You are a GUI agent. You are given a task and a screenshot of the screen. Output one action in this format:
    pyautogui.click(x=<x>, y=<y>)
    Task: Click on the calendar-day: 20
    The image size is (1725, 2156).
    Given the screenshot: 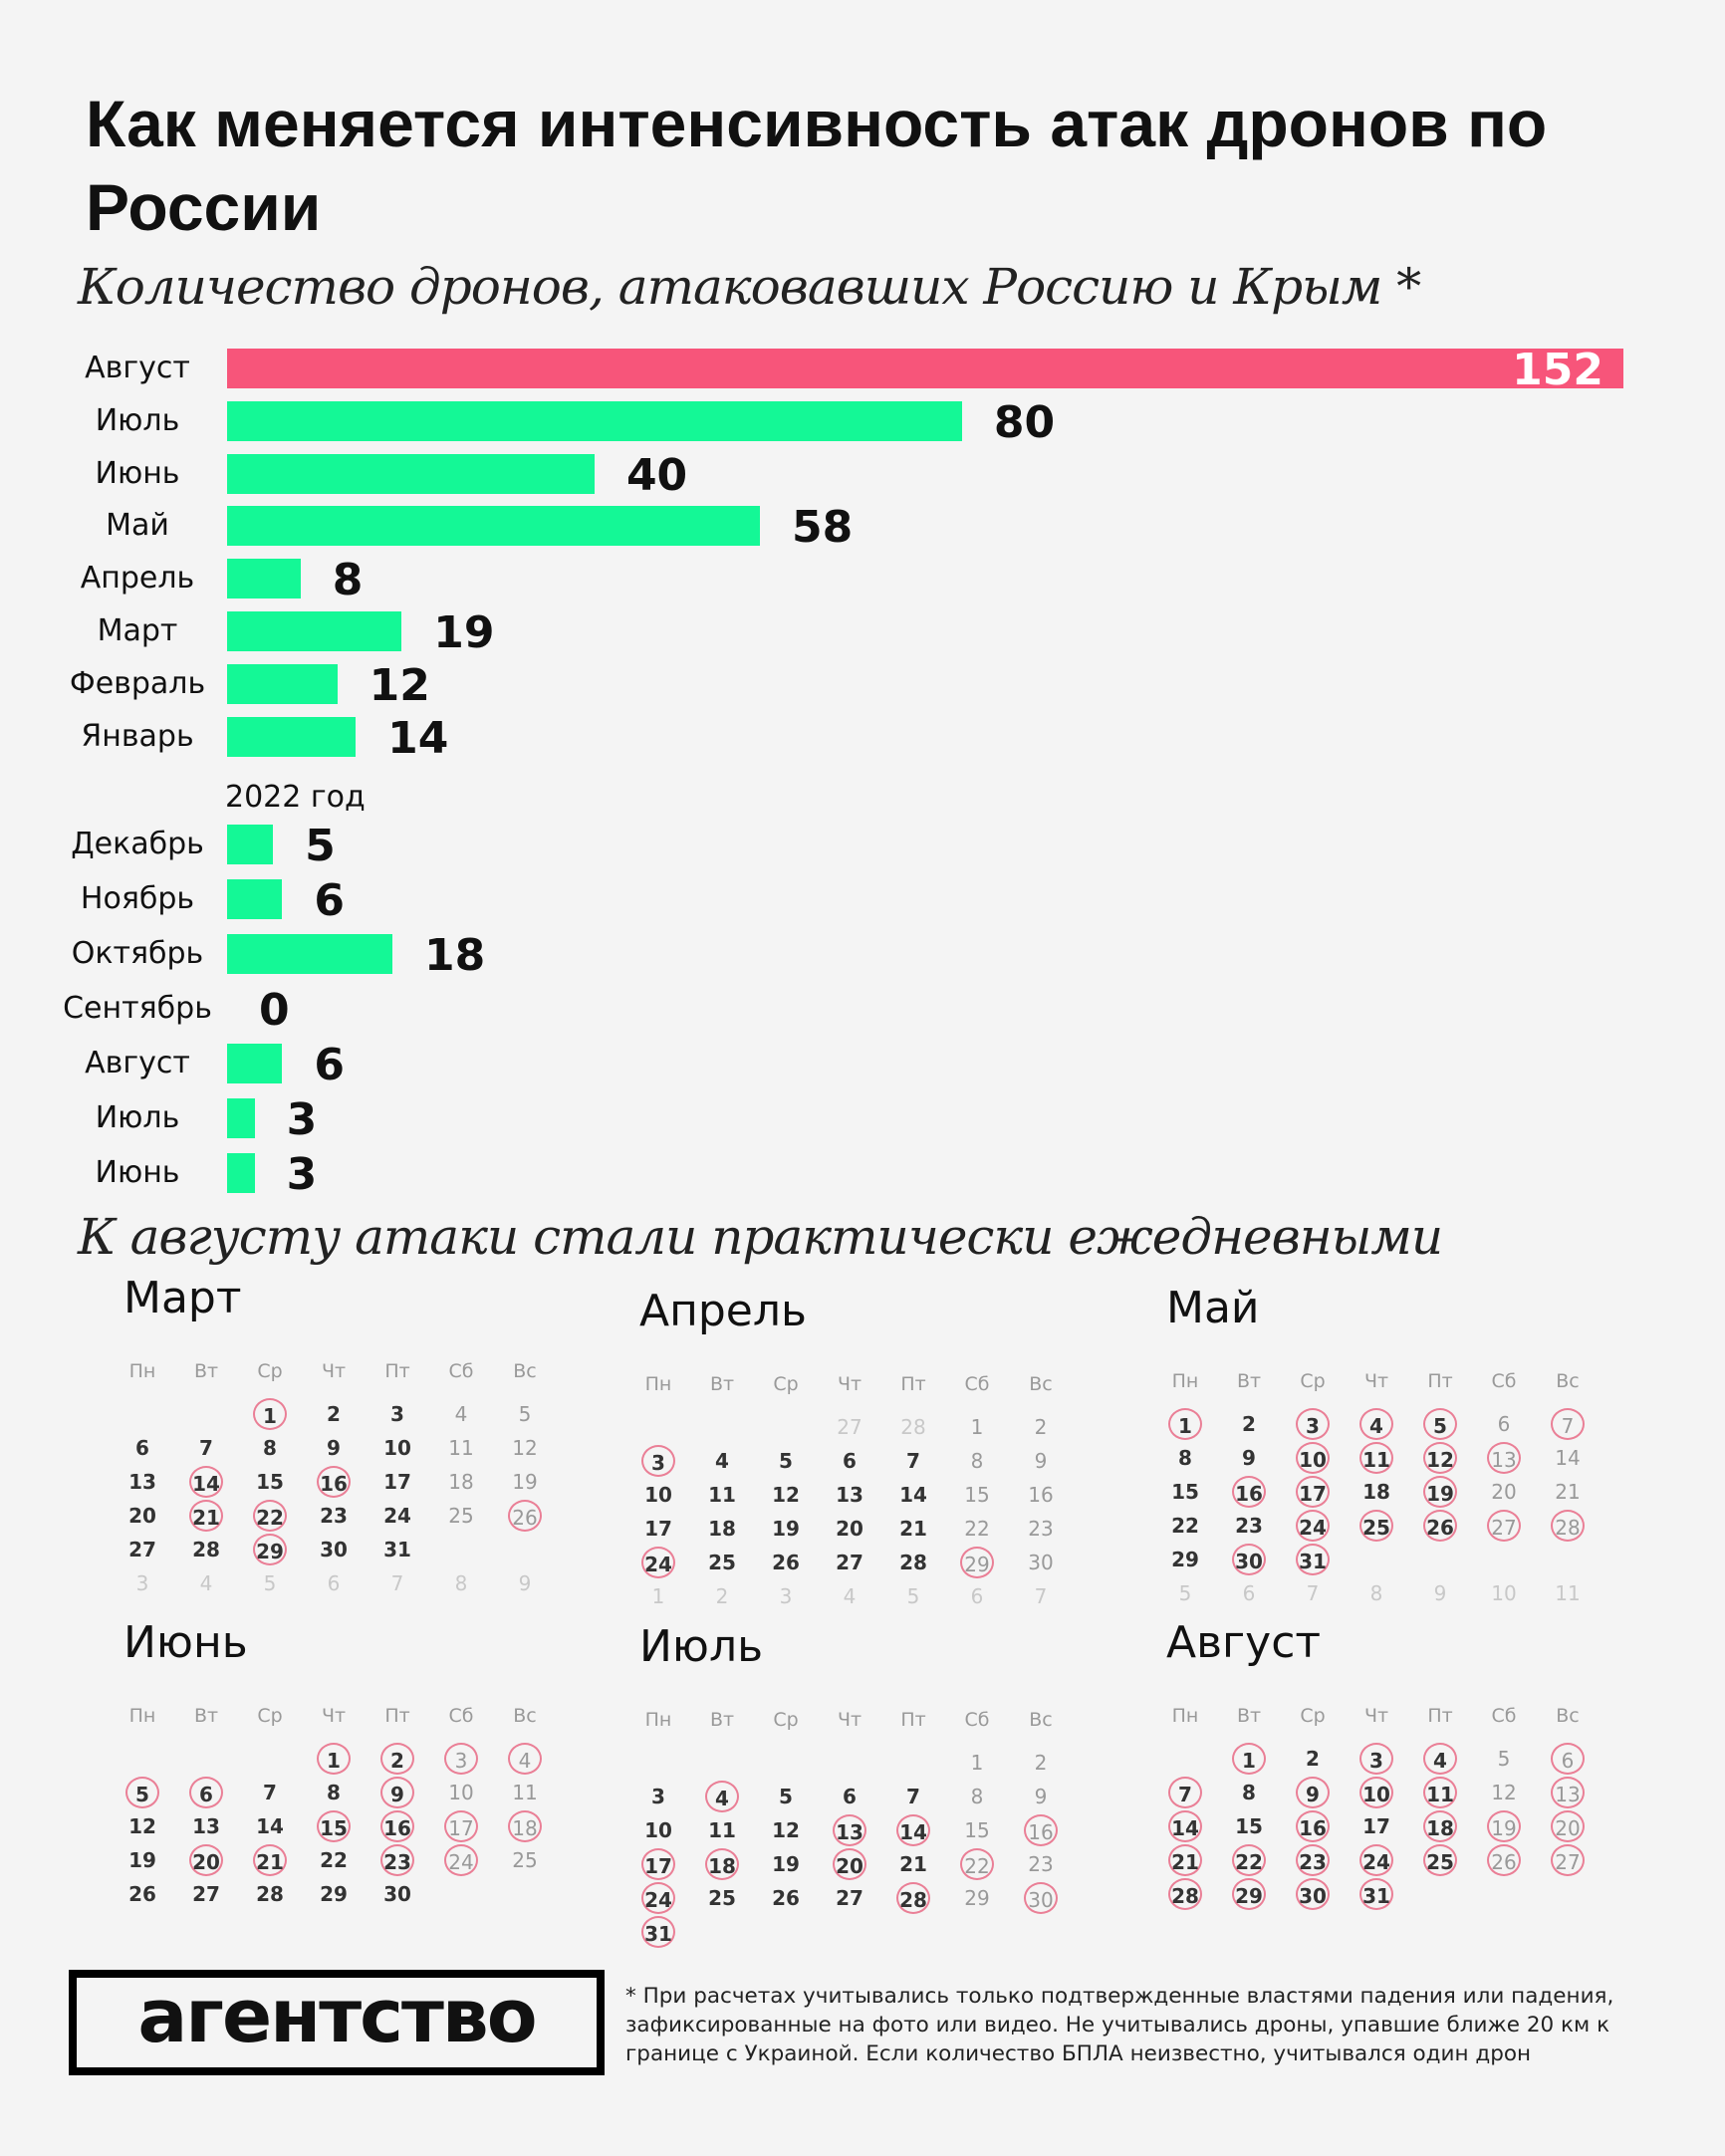 What is the action you would take?
    pyautogui.click(x=142, y=1516)
    